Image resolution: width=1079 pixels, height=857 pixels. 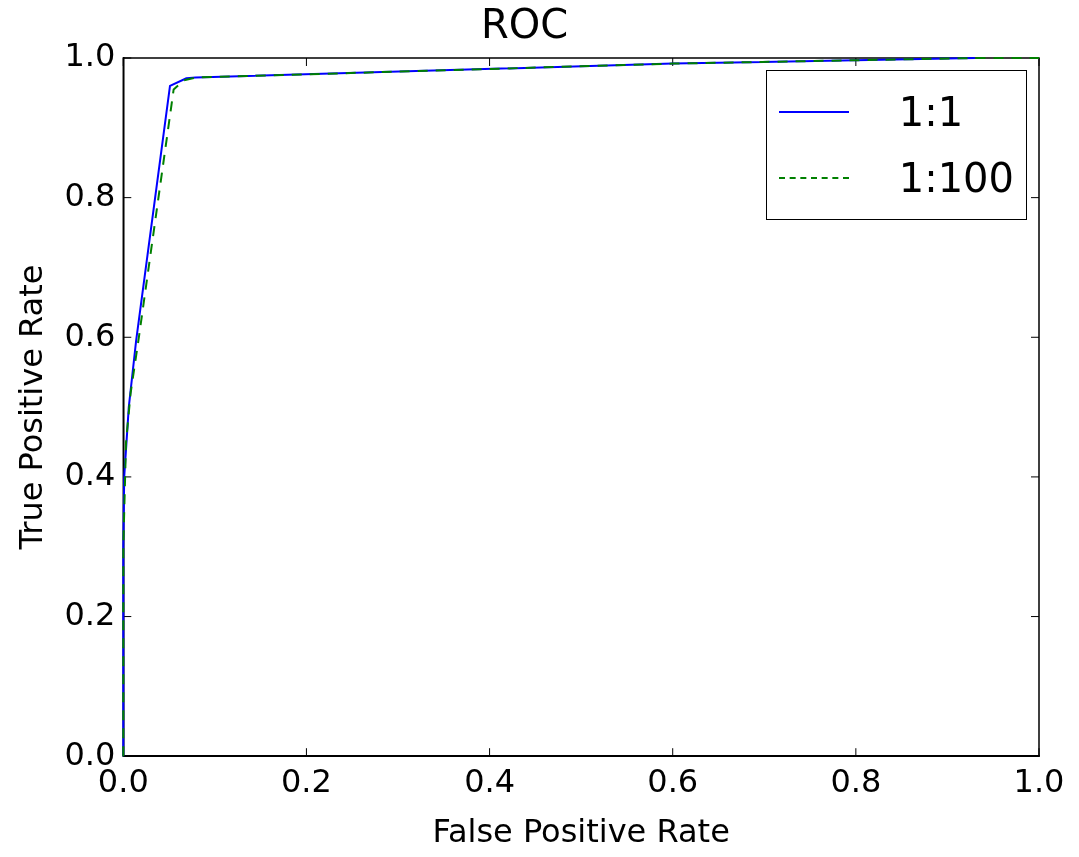 What do you see at coordinates (856, 780) in the screenshot?
I see `x-tick-label: 0.8` at bounding box center [856, 780].